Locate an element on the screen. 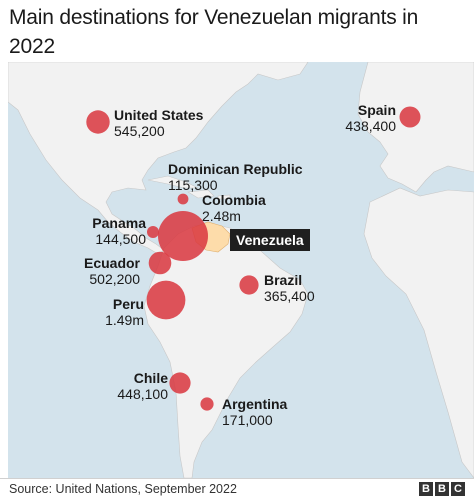  bubble-brazil is located at coordinates (249, 285).